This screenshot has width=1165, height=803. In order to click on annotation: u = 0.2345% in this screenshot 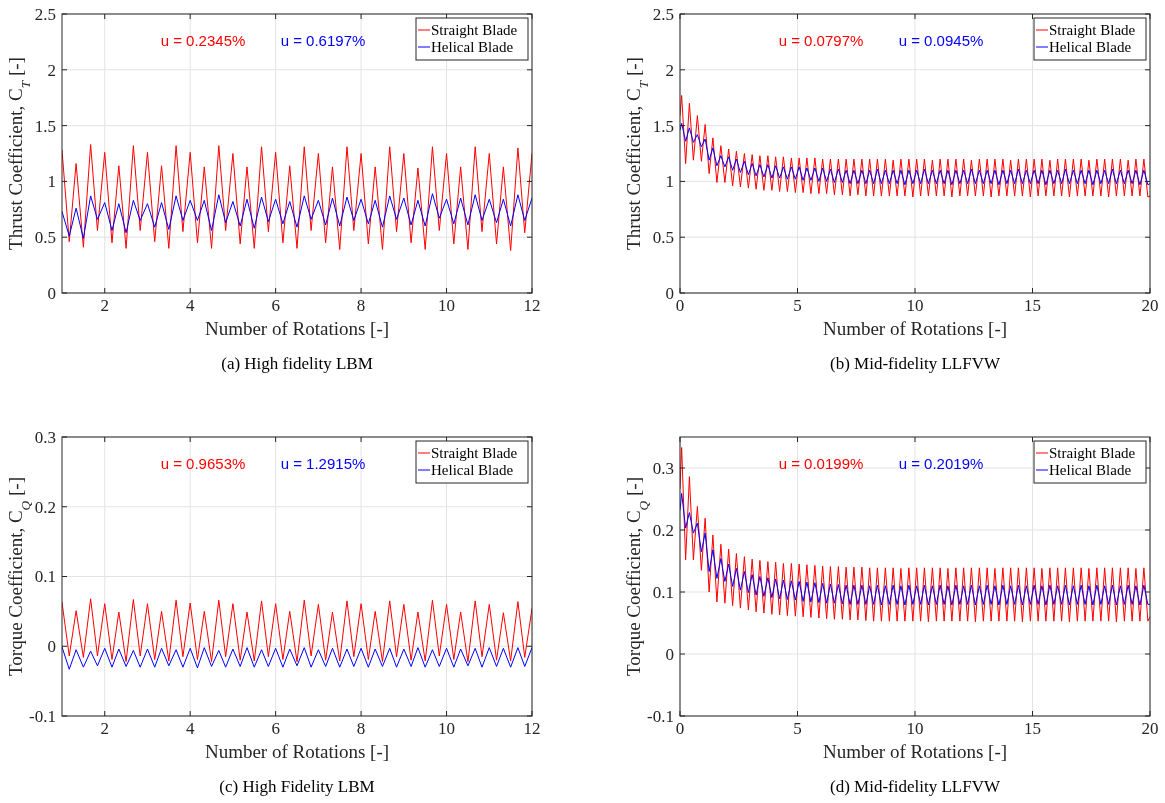, I will do `click(203, 40)`.